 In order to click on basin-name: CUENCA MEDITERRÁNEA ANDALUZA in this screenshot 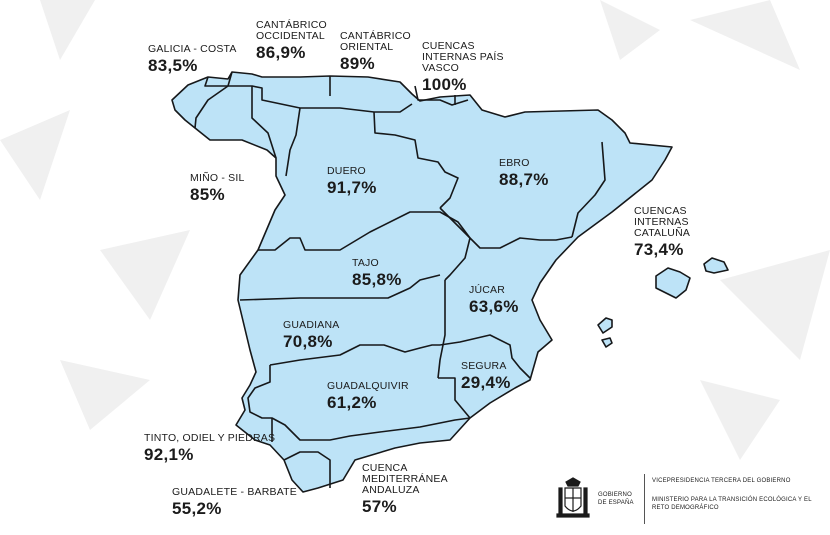, I will do `click(405, 479)`.